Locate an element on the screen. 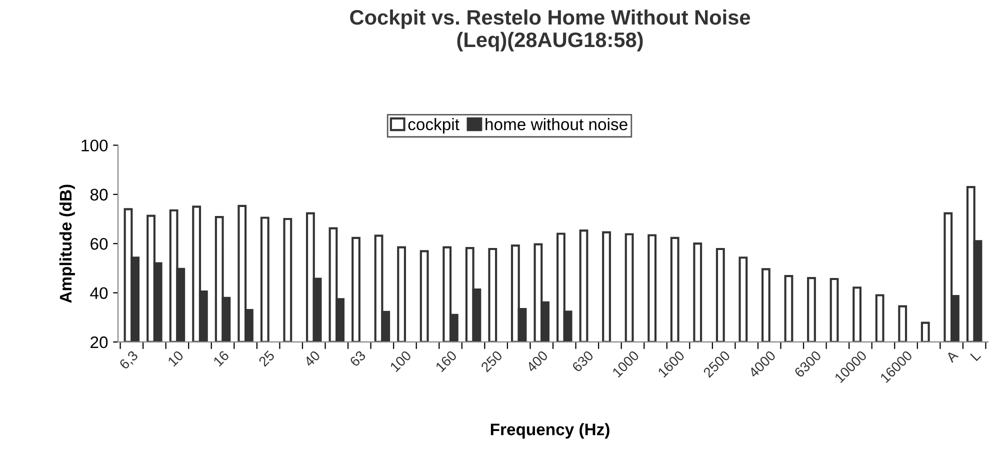 The height and width of the screenshot is (473, 1000). x-tick-label: 6,3 is located at coordinates (129, 360).